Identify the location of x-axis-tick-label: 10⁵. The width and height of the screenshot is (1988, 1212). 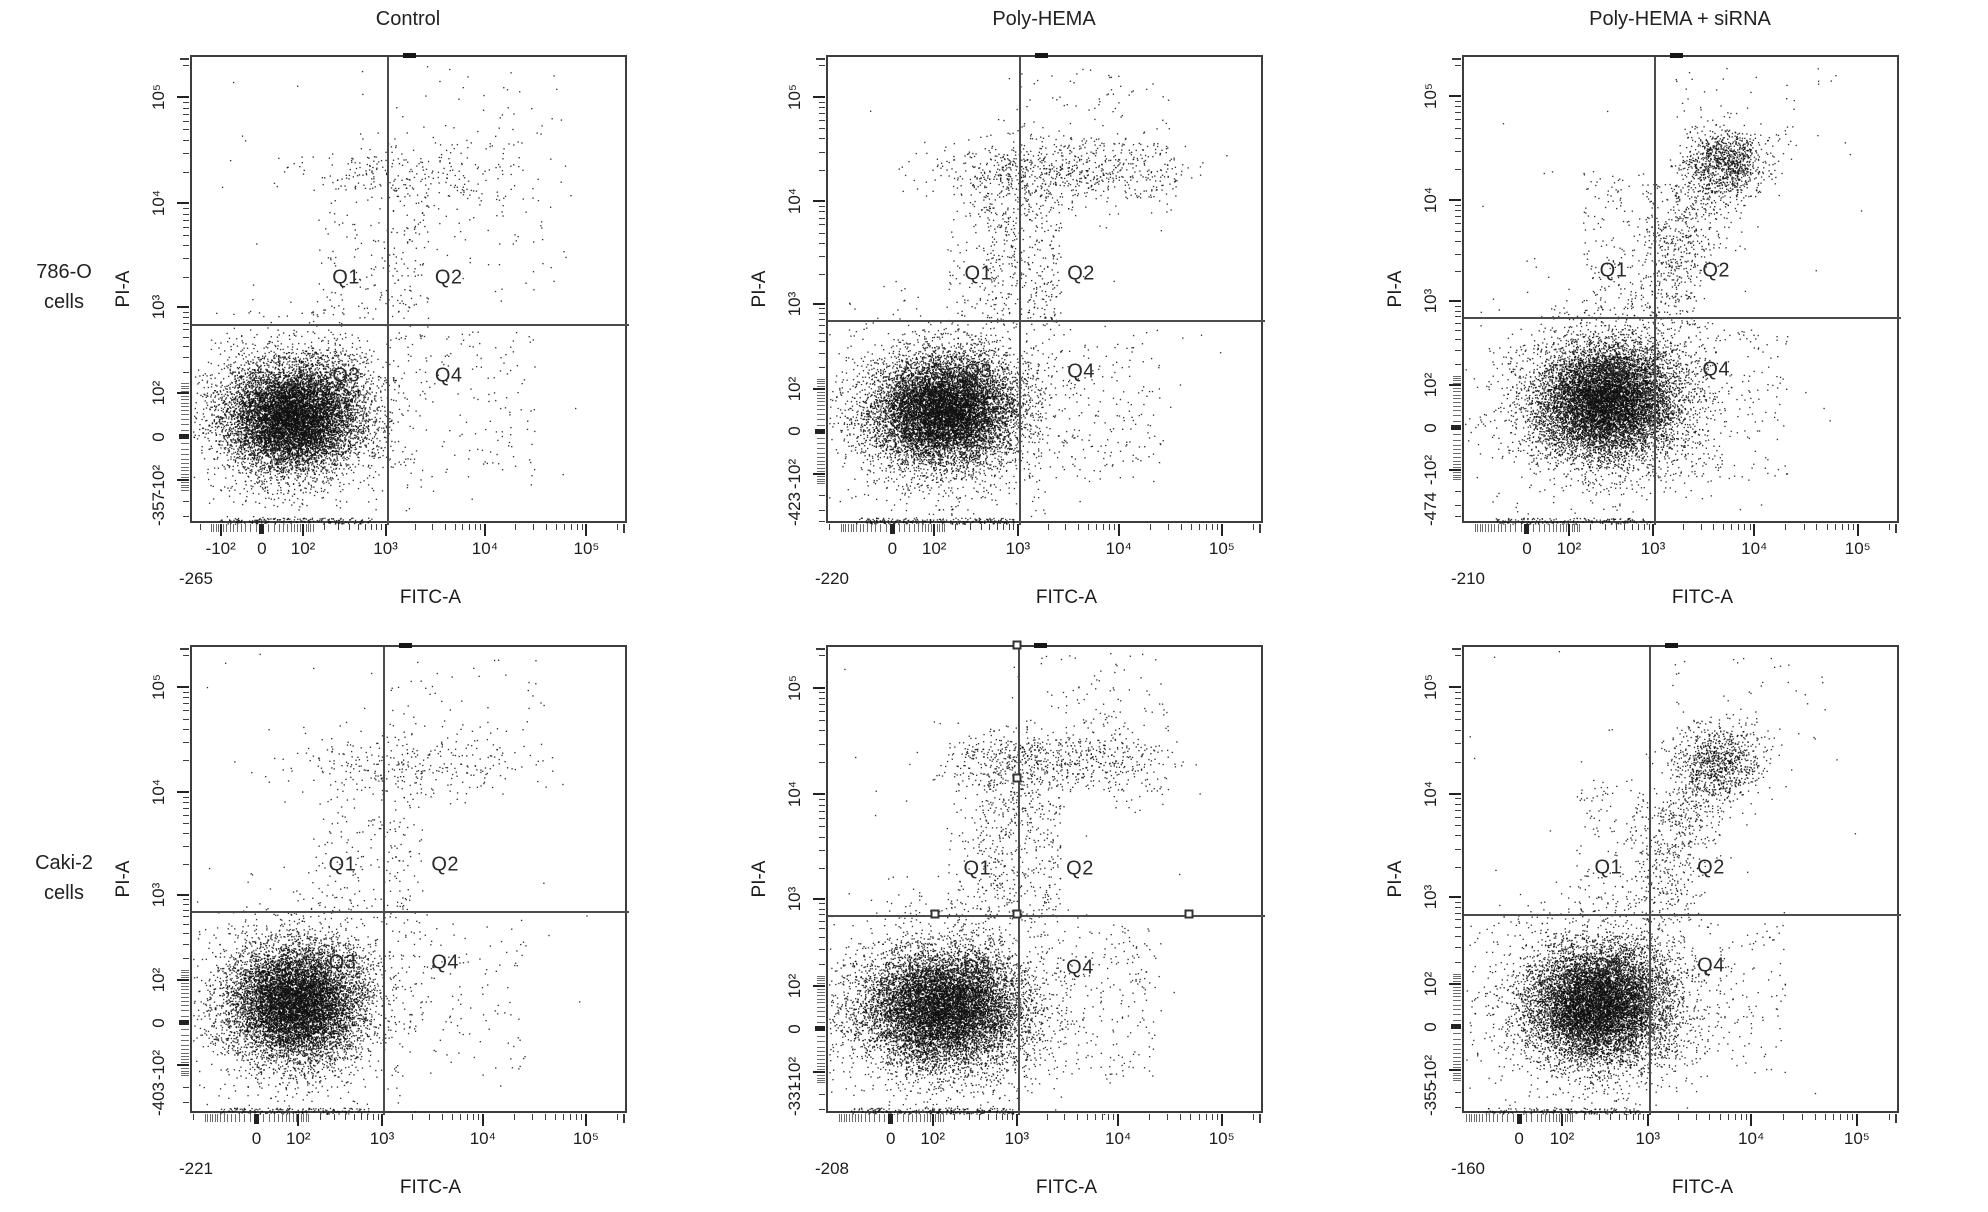
(586, 548).